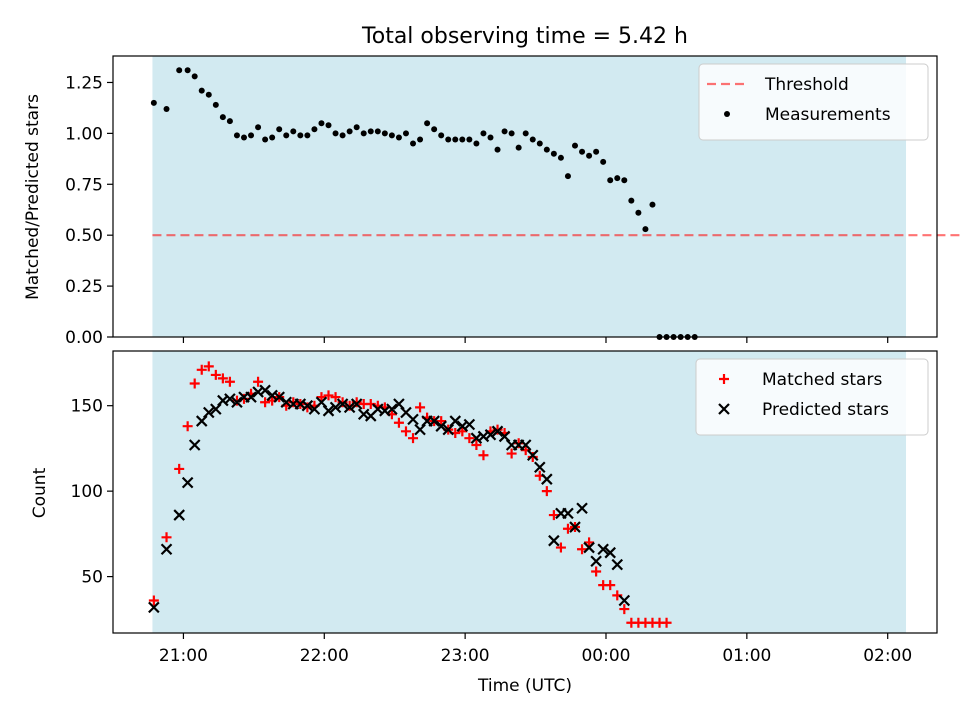 The height and width of the screenshot is (720, 960). What do you see at coordinates (84, 287) in the screenshot?
I see `y-tick-label: 0.25` at bounding box center [84, 287].